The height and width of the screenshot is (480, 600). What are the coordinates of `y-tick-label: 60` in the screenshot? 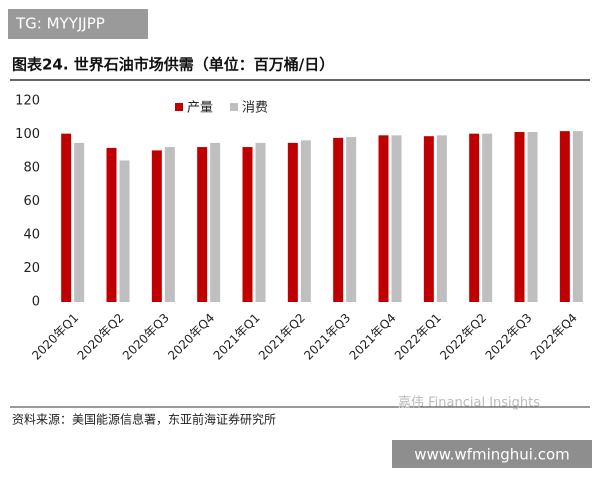 It's located at (31, 201).